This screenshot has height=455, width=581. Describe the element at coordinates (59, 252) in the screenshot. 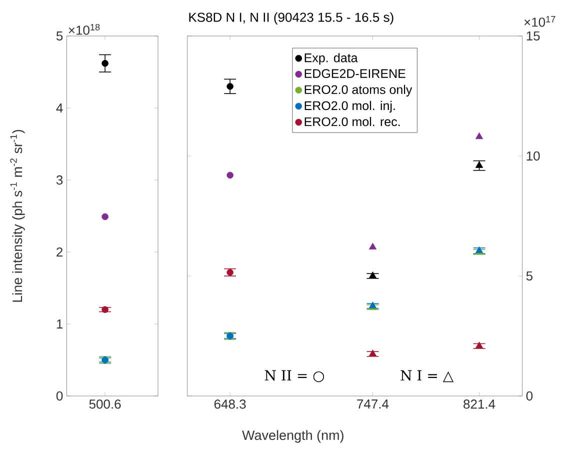

I see `y-tick-label: 2` at that location.